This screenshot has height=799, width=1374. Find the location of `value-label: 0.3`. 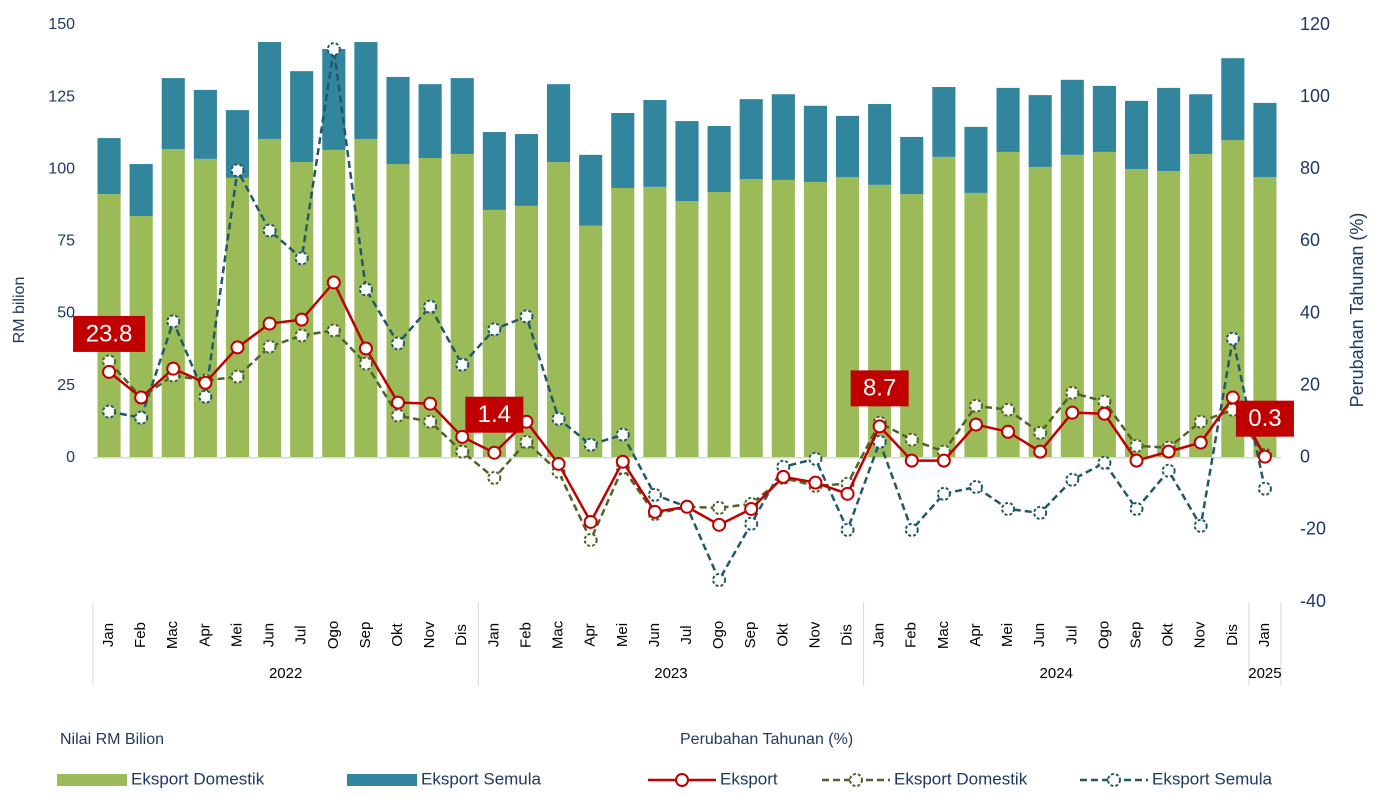

value-label: 0.3 is located at coordinates (1264, 418).